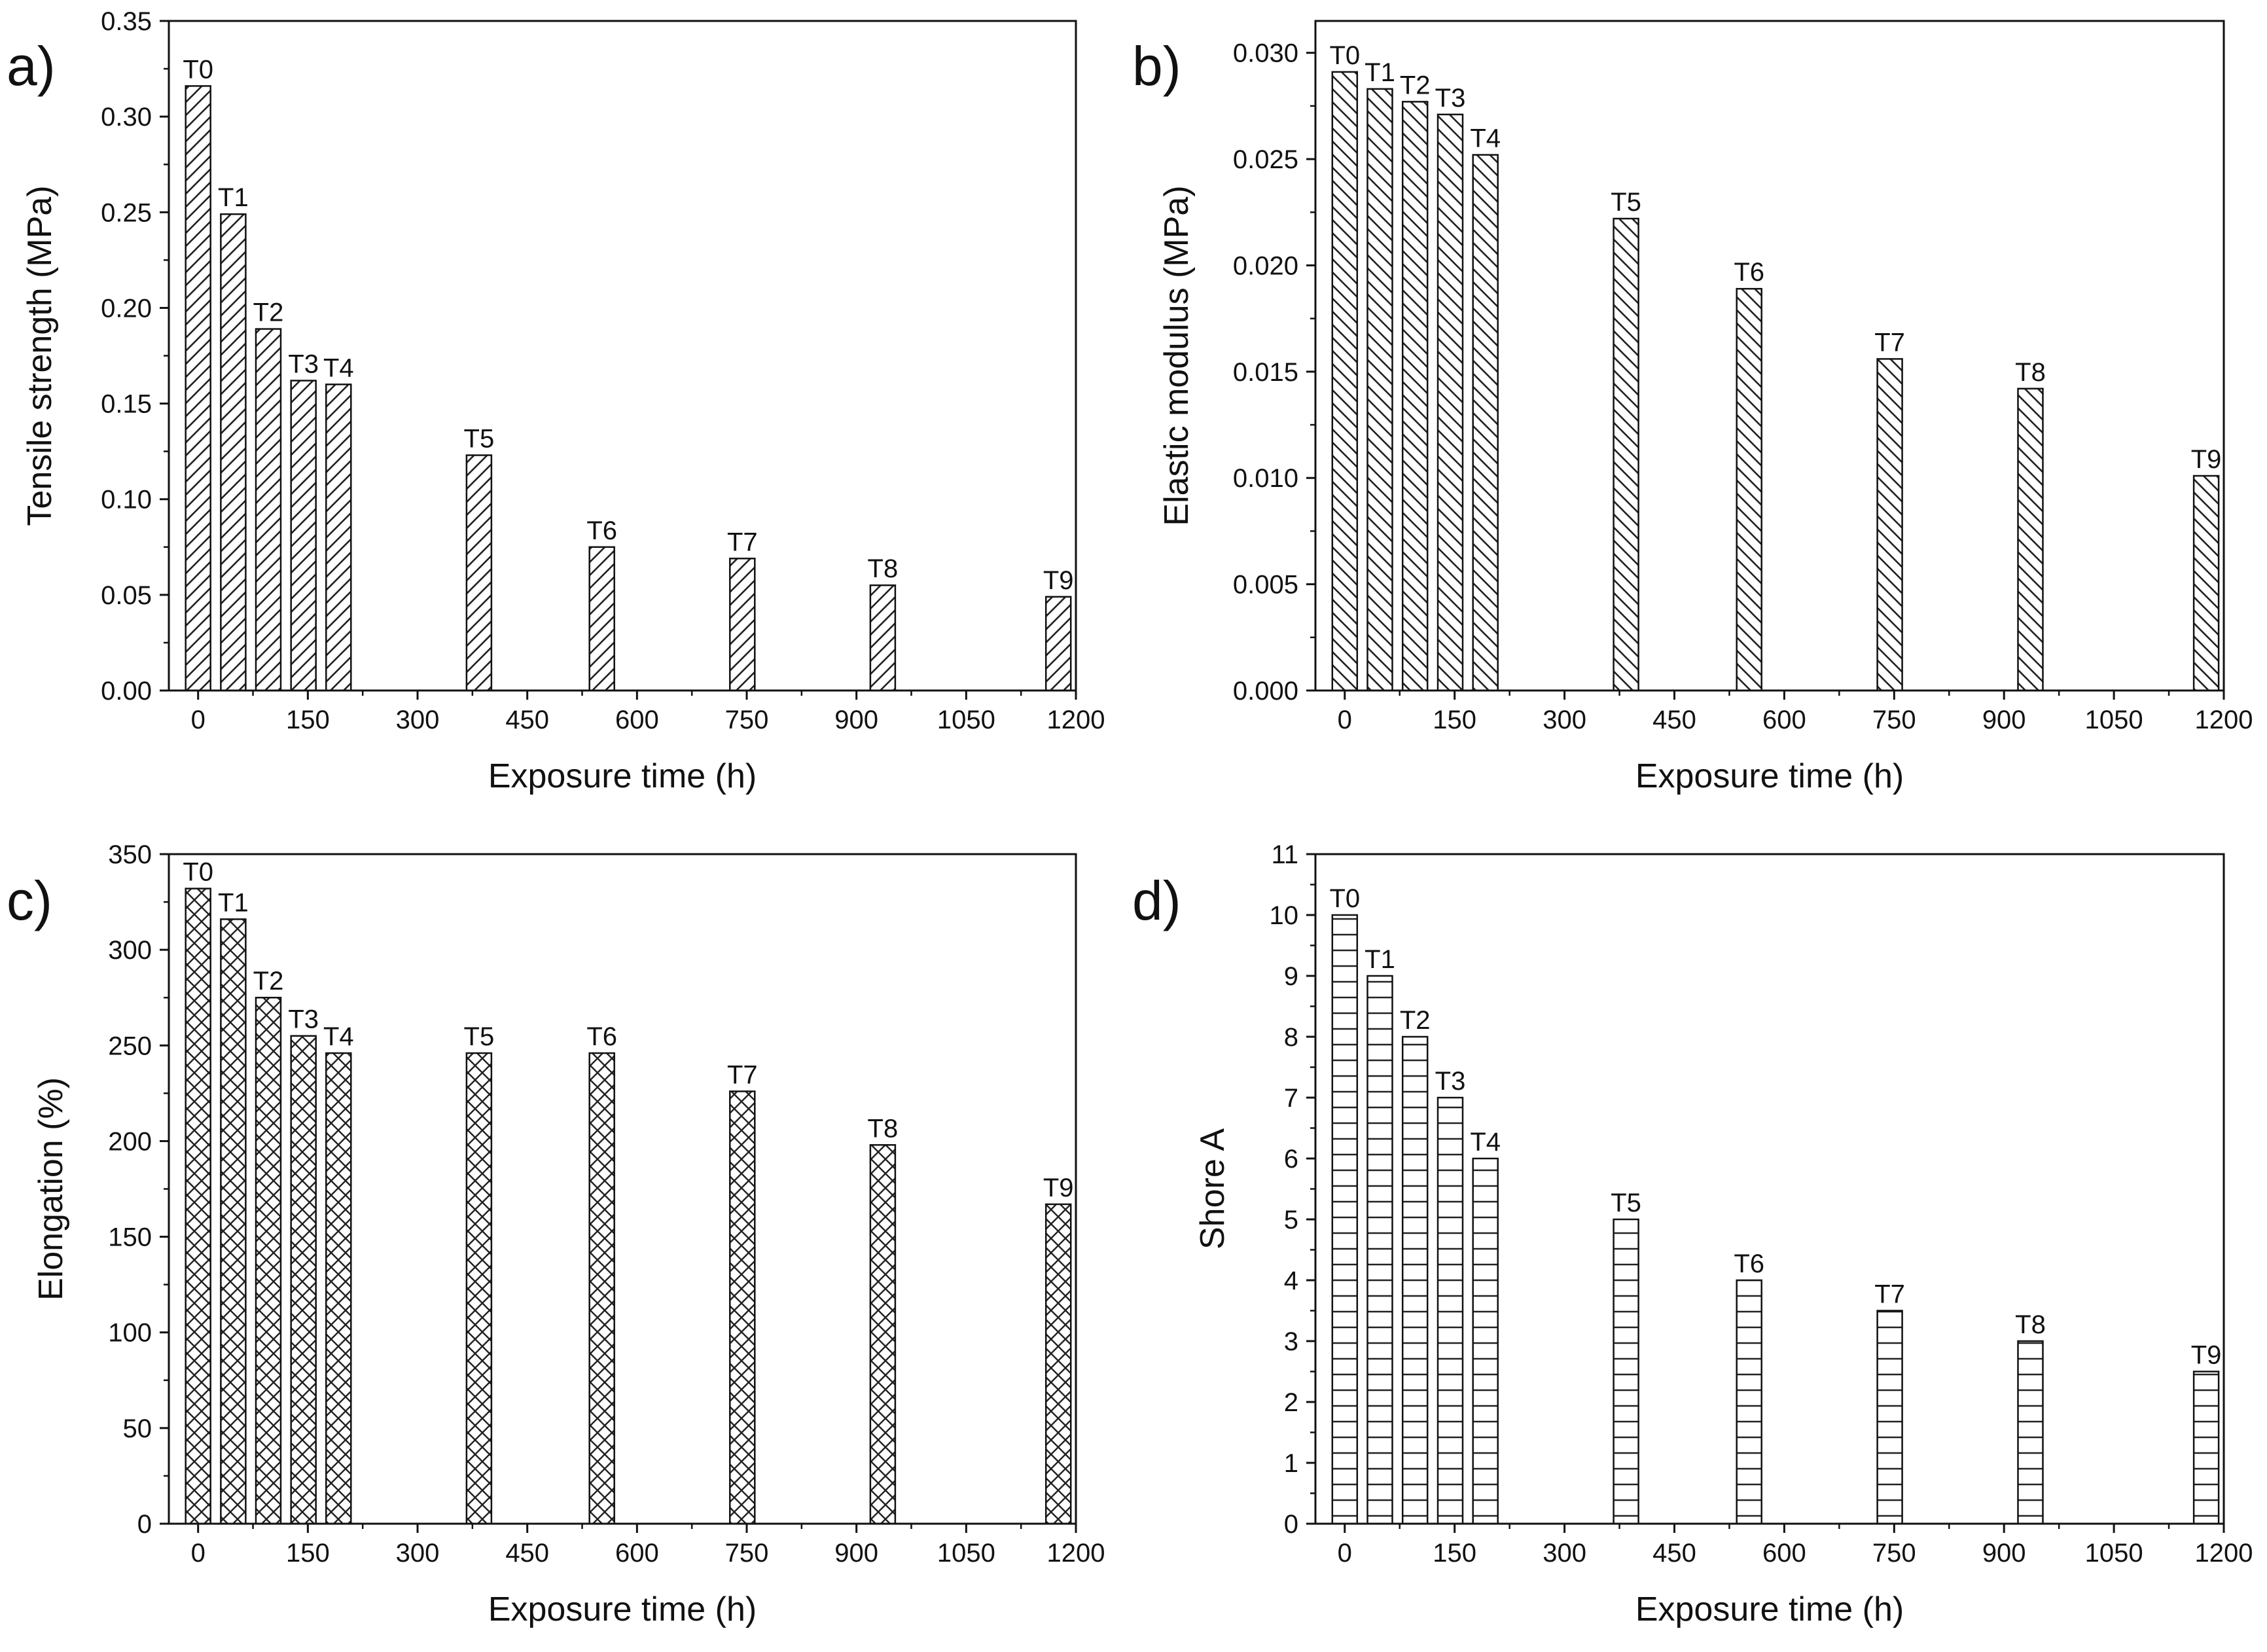 The height and width of the screenshot is (1652, 2267). What do you see at coordinates (198, 720) in the screenshot?
I see `x-tick-label: 0` at bounding box center [198, 720].